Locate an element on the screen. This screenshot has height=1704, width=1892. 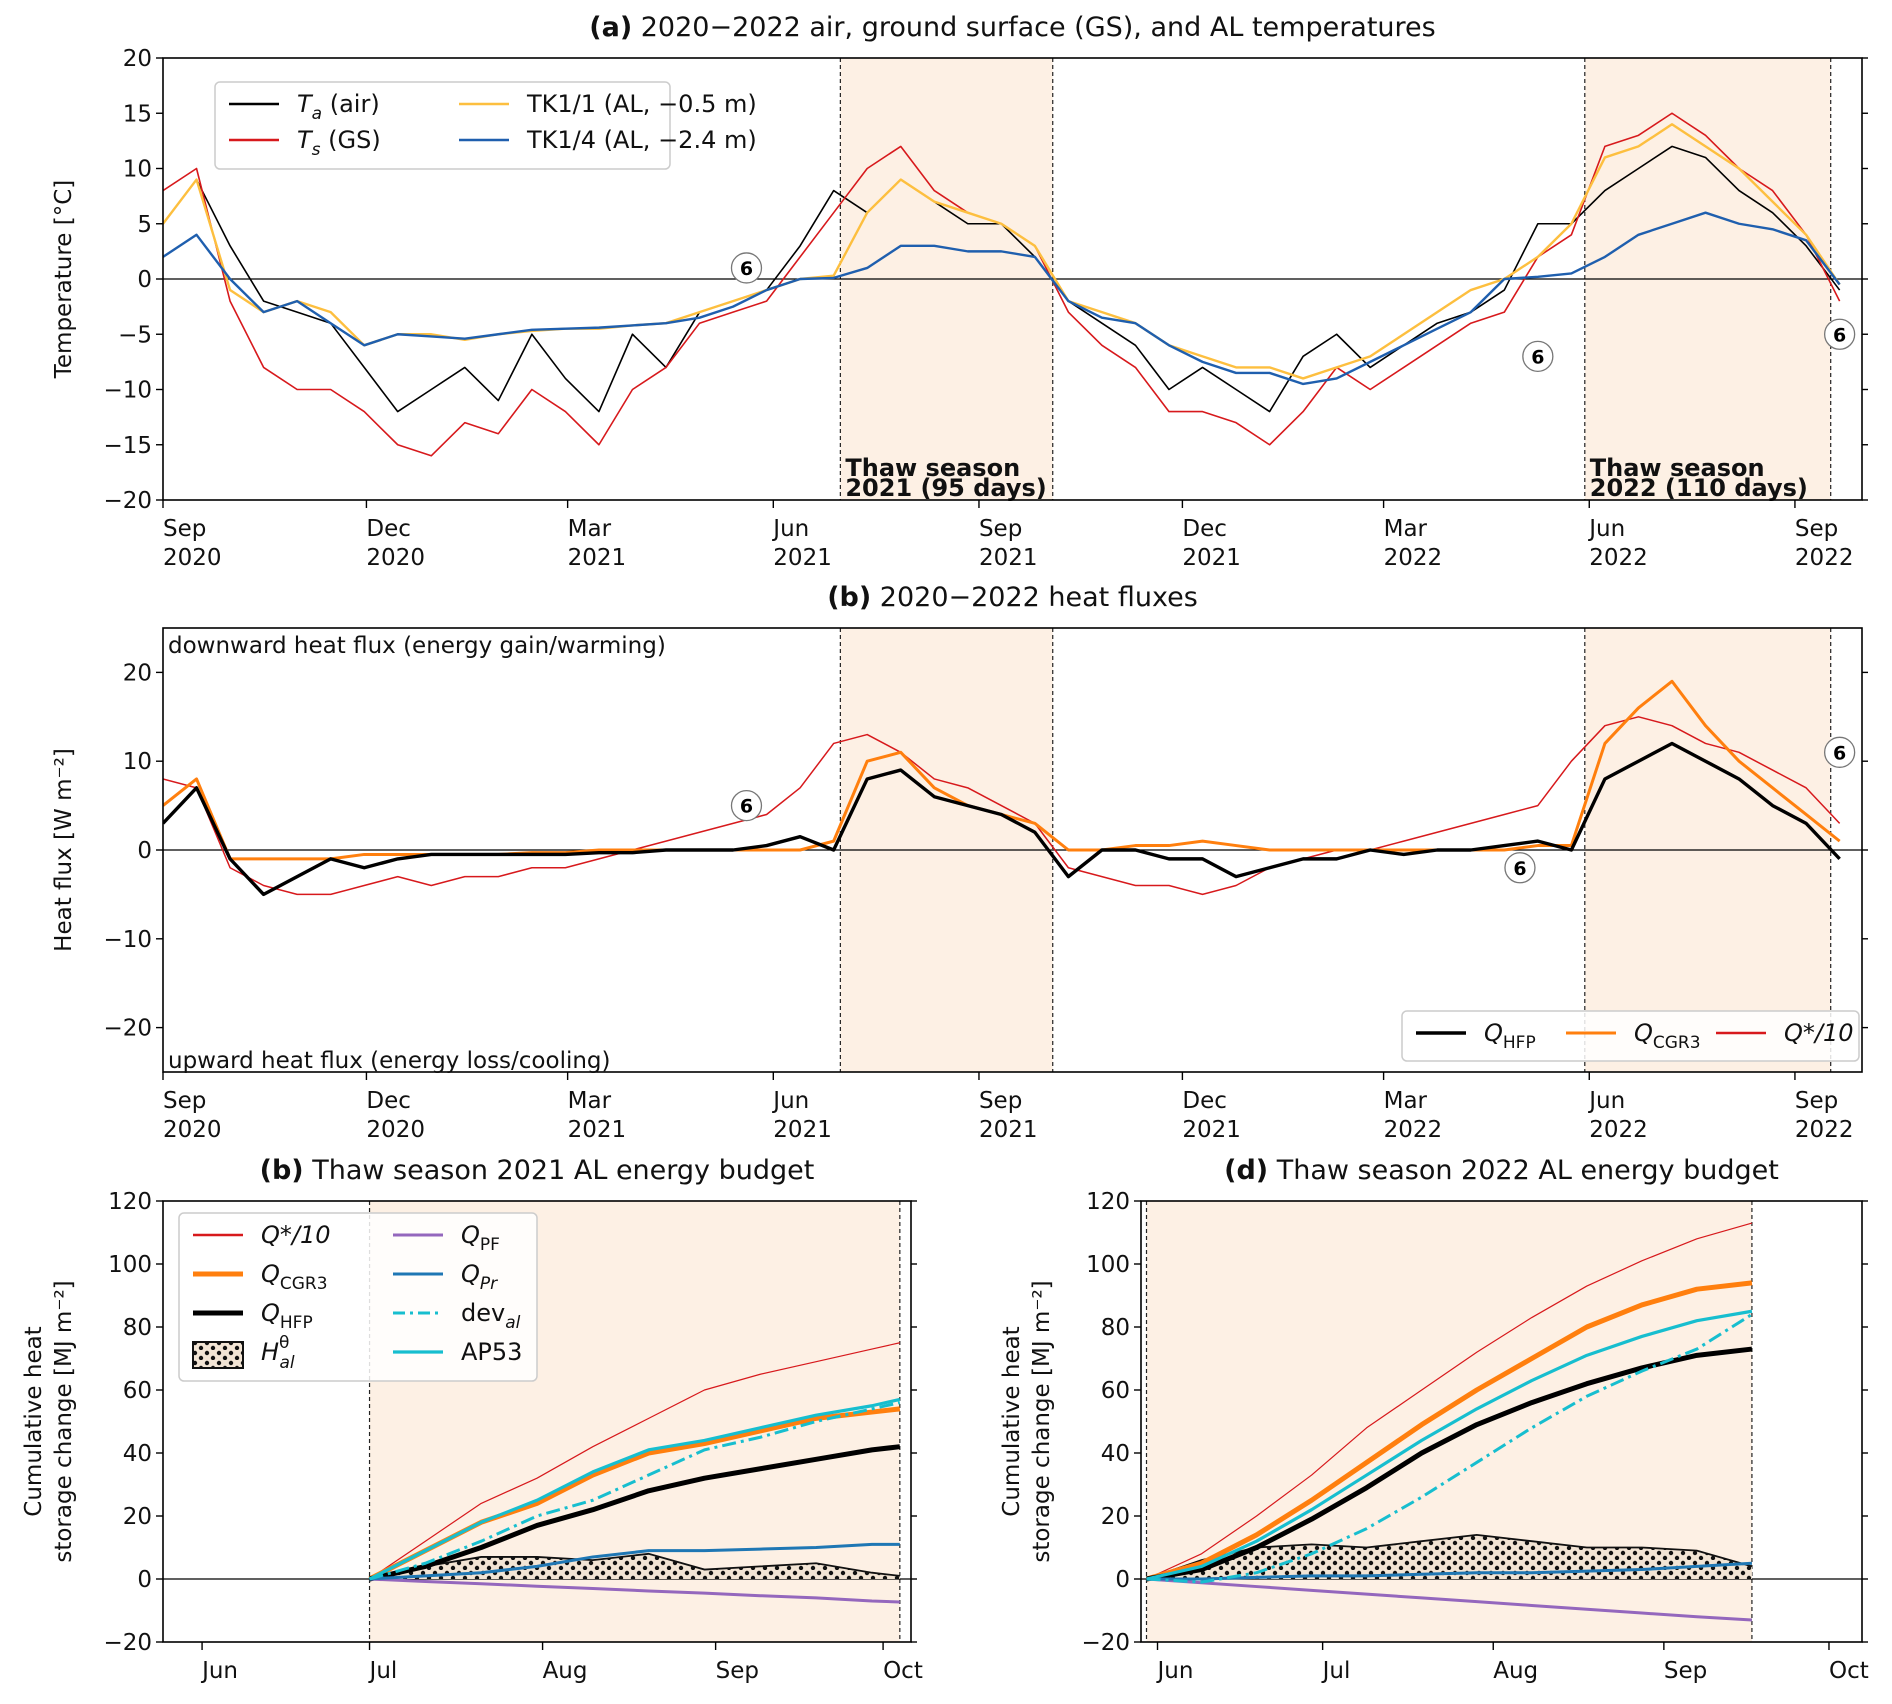
y-tick-label: 100 is located at coordinates (130, 1265).